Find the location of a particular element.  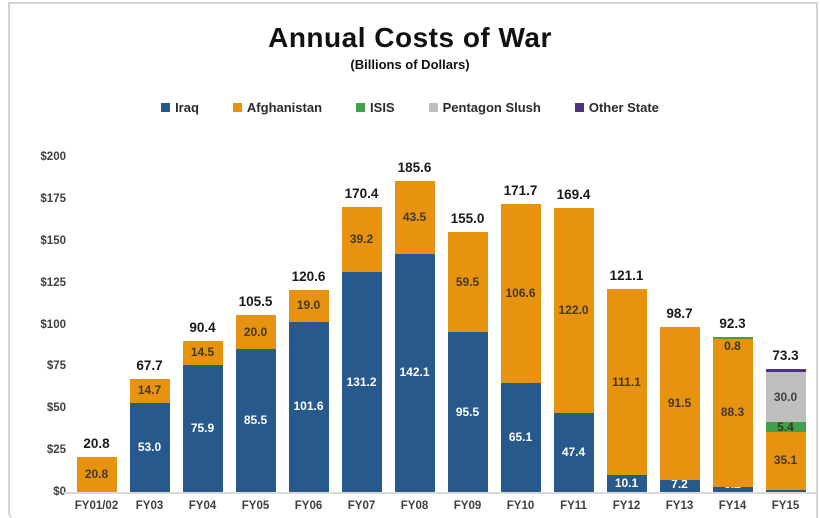

y-axis-label: $25 is located at coordinates (56, 450).